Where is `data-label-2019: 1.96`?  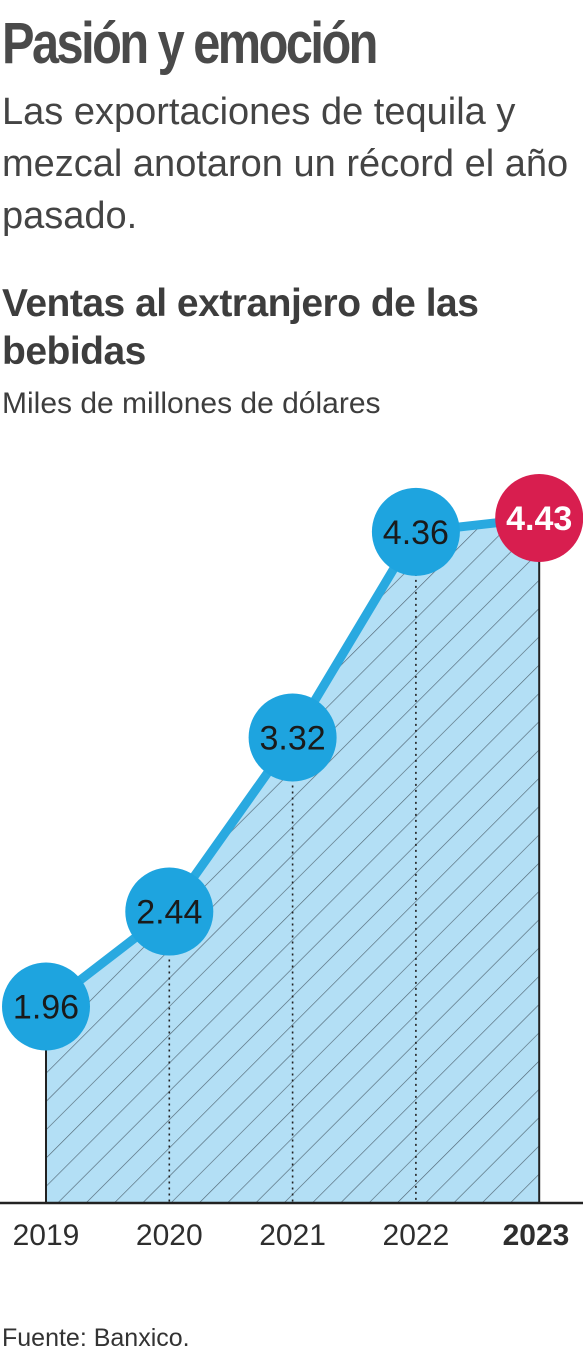 data-label-2019: 1.96 is located at coordinates (46, 1007).